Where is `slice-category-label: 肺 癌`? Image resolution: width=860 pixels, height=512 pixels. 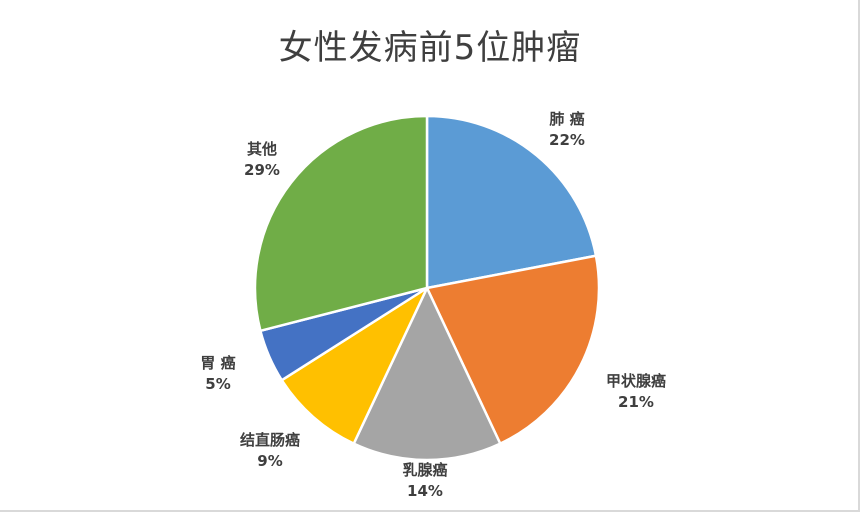 slice-category-label: 肺 癌 is located at coordinates (567, 119).